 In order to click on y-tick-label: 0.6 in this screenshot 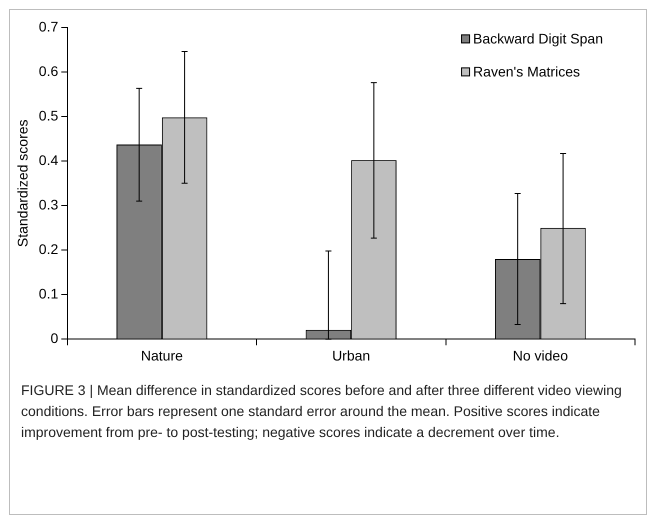, I will do `click(48, 70)`.